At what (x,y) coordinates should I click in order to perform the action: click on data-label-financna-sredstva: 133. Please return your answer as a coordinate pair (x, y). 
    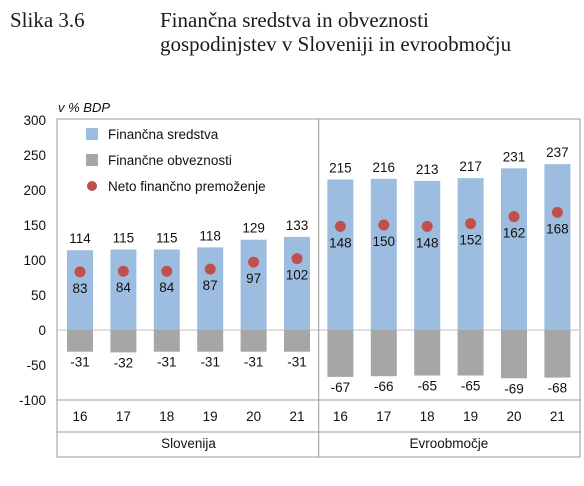
    Looking at the image, I should click on (297, 225).